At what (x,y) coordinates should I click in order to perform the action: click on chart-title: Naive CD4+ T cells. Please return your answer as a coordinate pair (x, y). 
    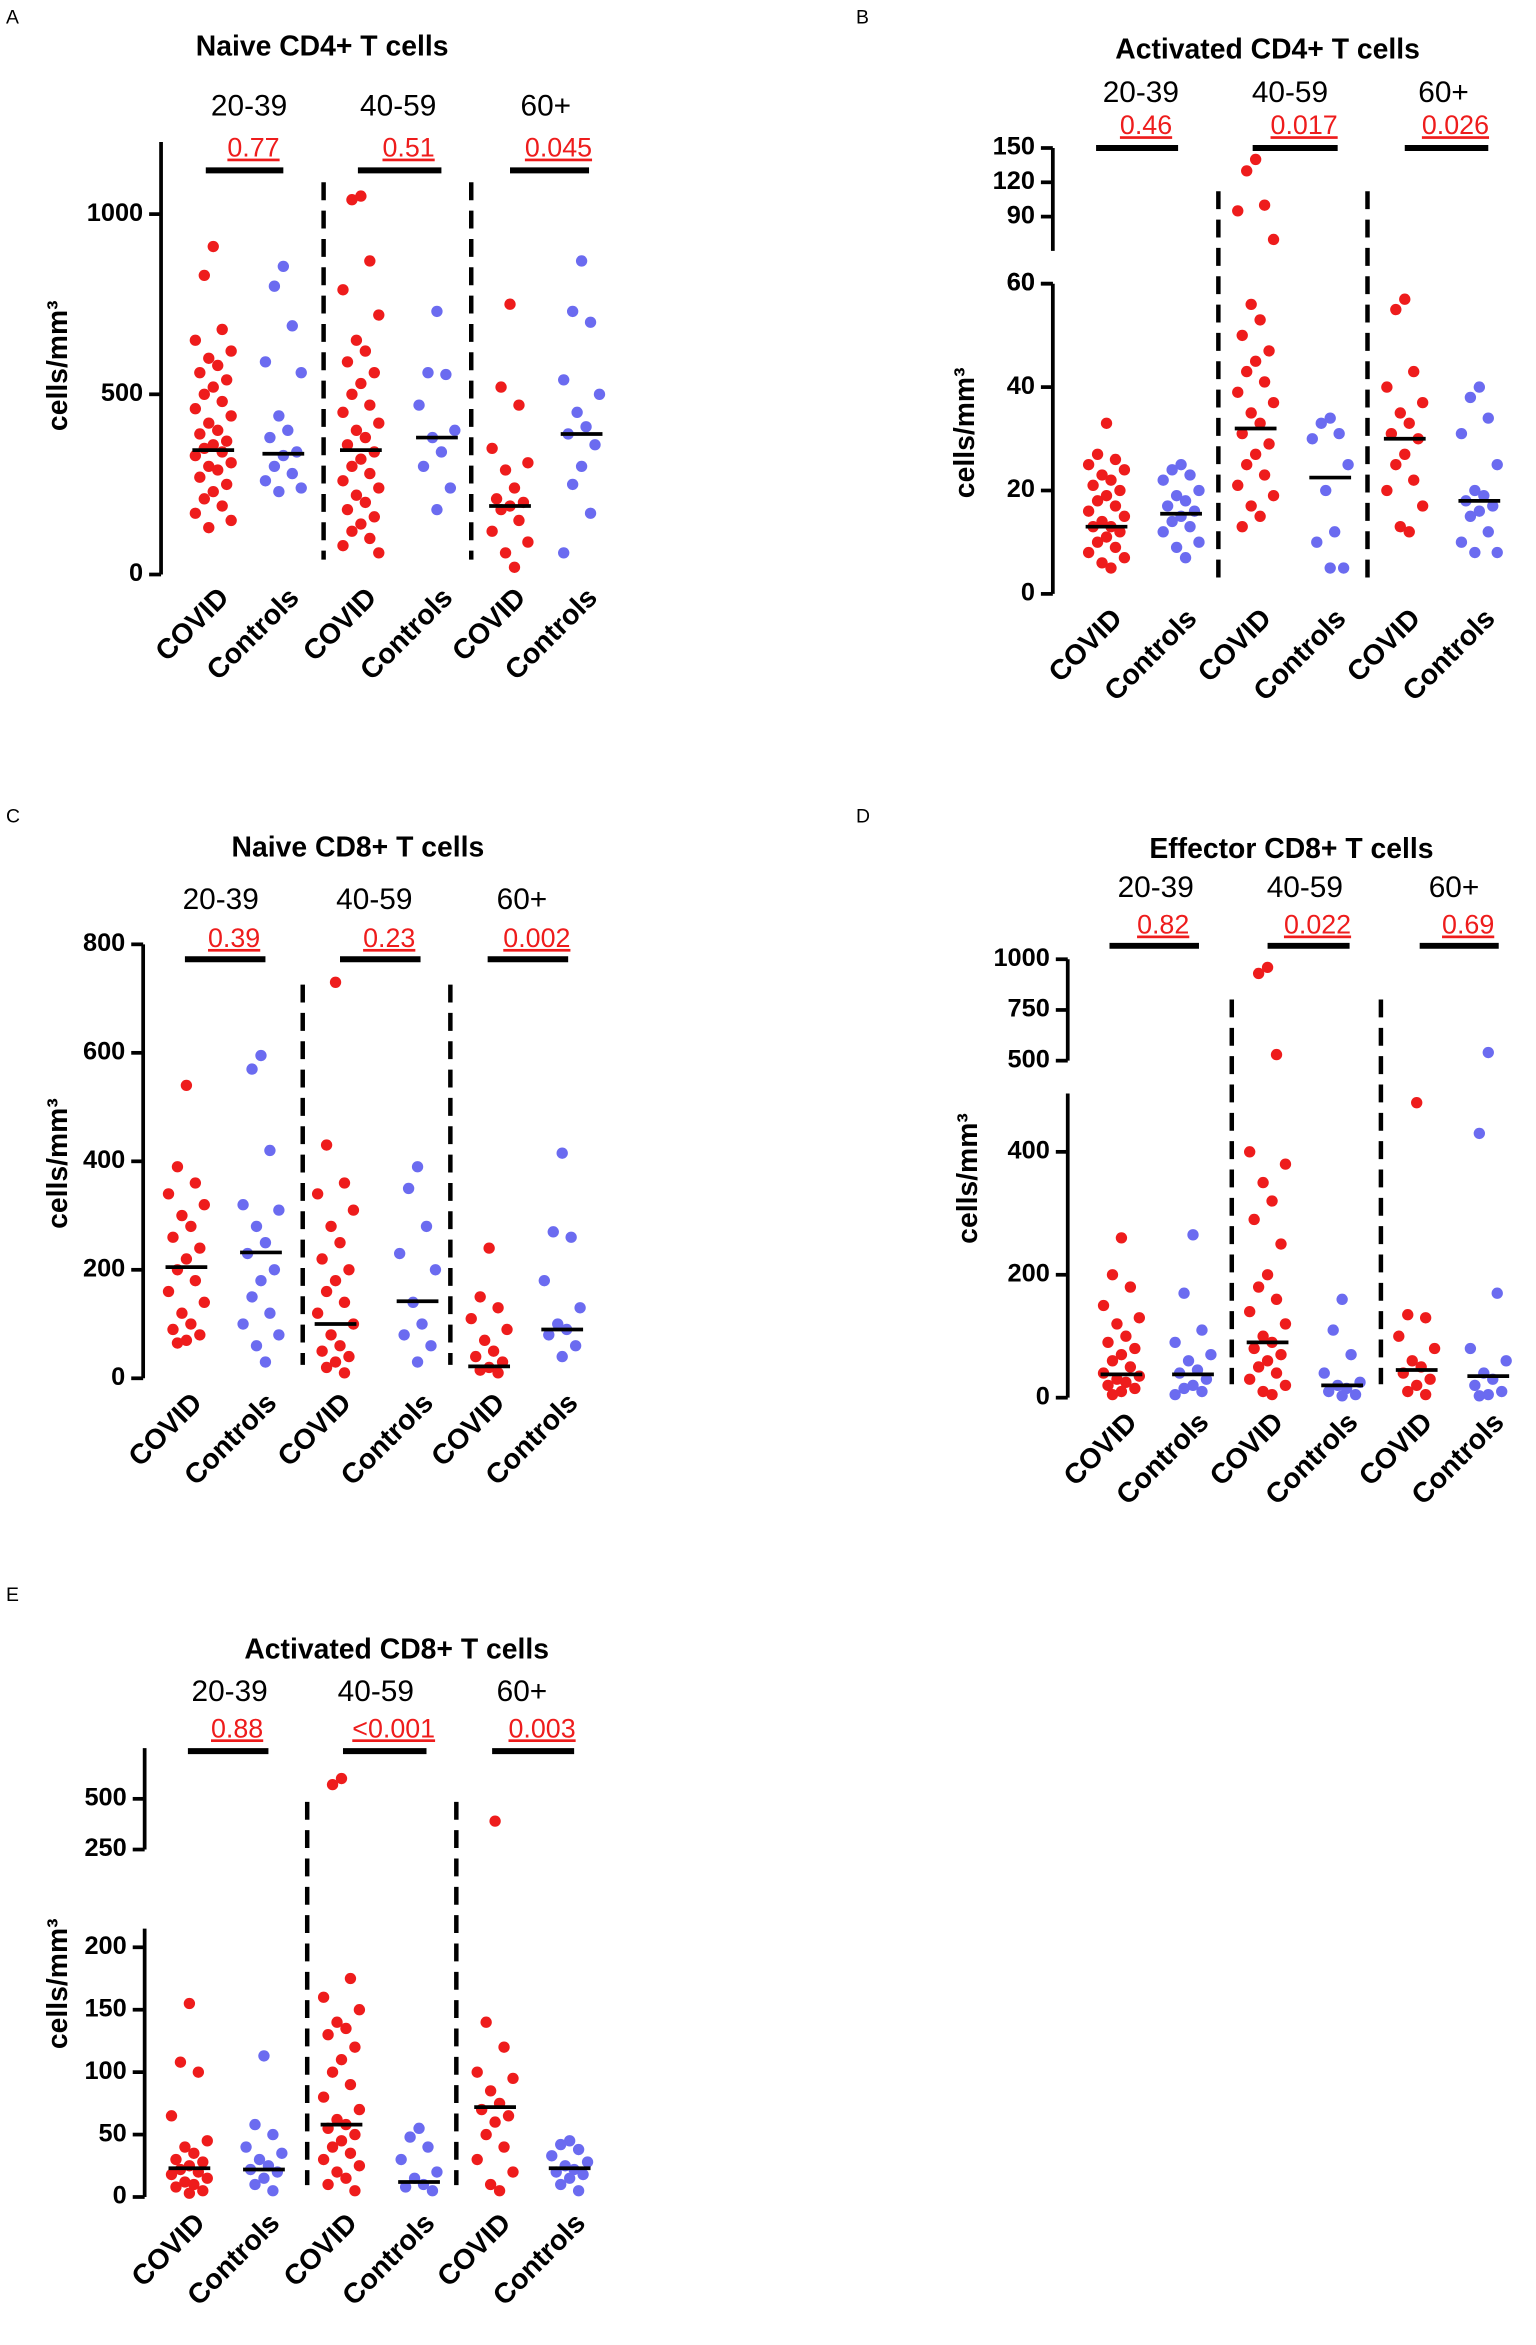
    Looking at the image, I should click on (322, 47).